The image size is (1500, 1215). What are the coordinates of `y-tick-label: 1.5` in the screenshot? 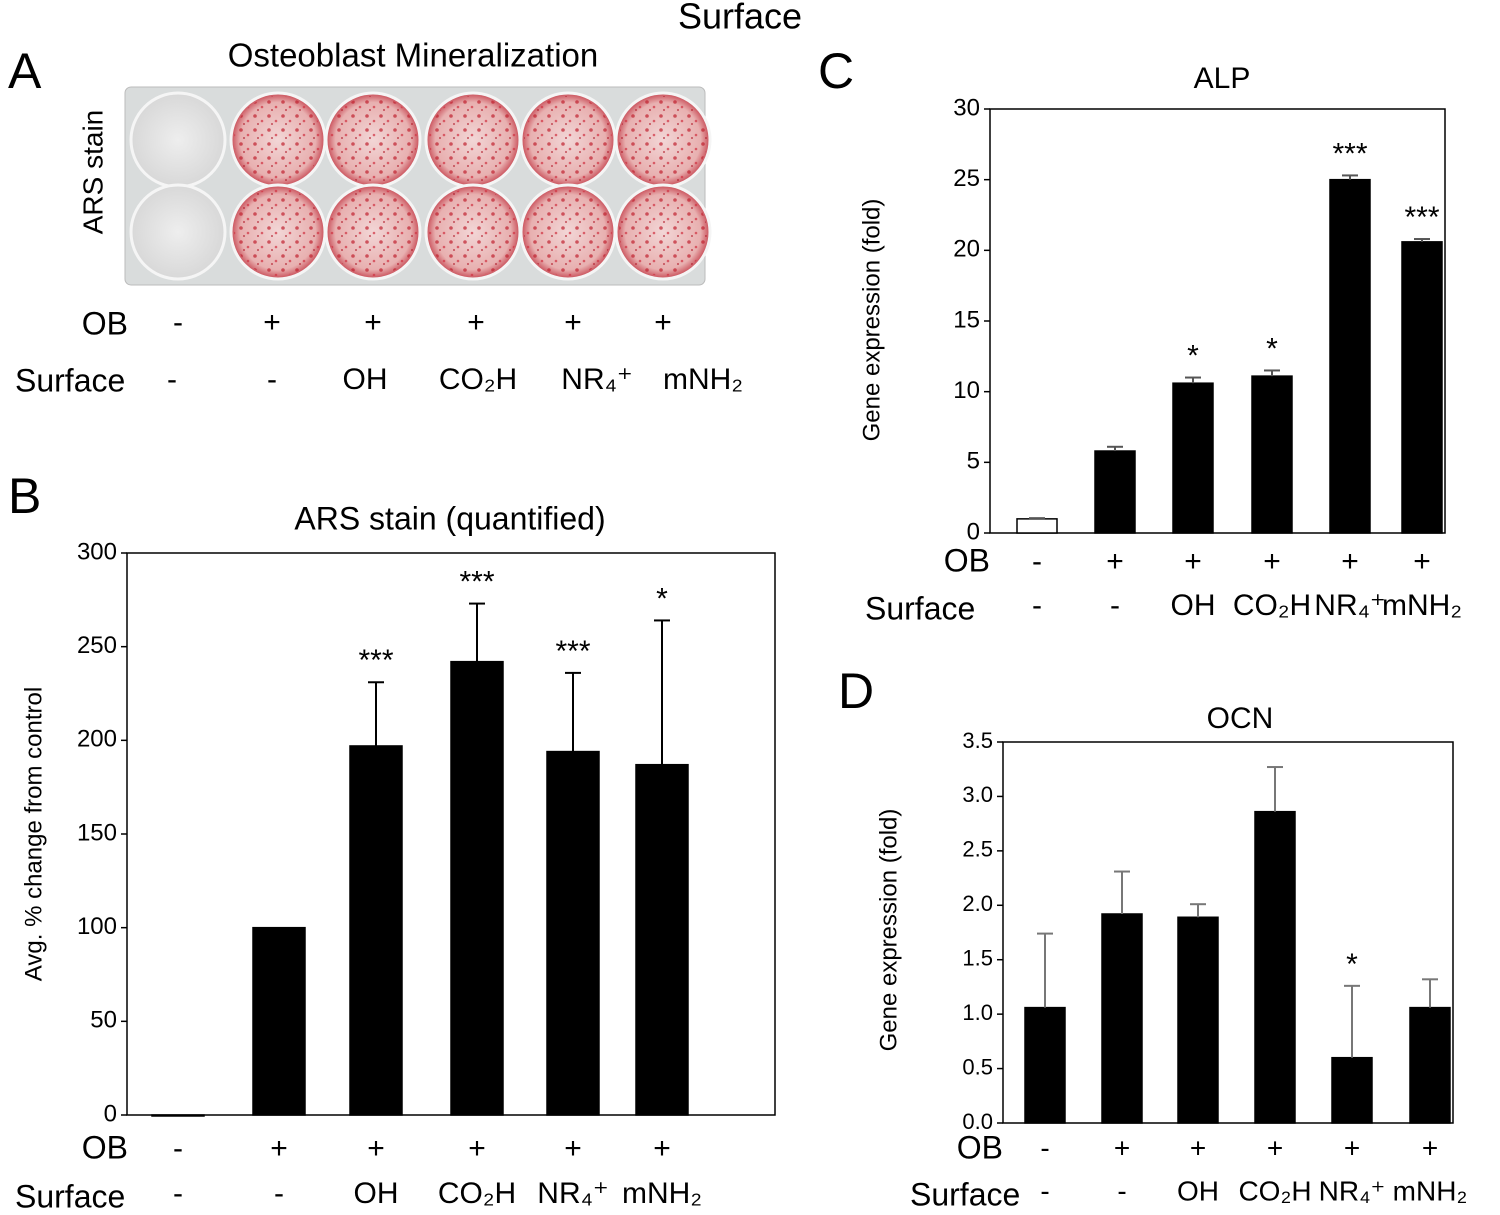 It's located at (977, 958).